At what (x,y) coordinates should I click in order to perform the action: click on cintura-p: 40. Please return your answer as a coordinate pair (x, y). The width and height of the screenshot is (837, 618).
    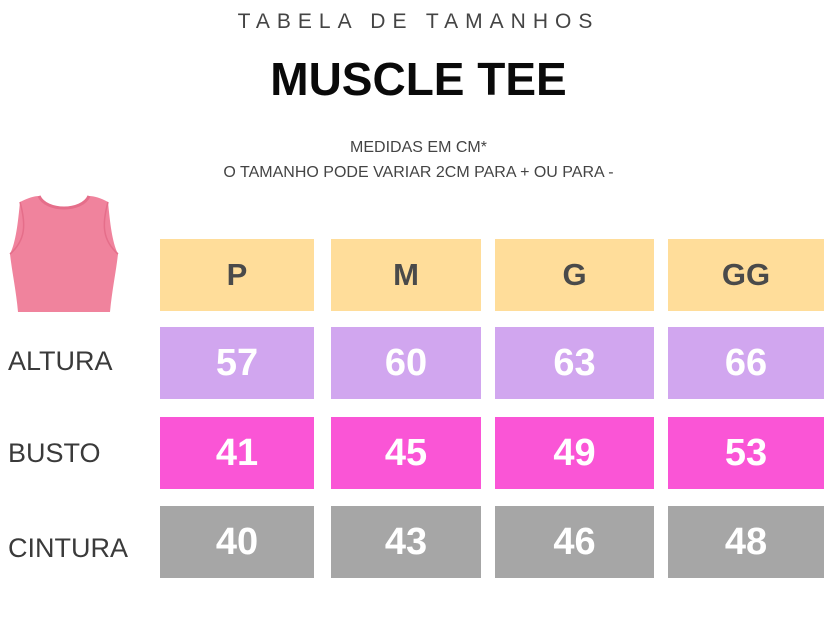
    Looking at the image, I should click on (237, 542).